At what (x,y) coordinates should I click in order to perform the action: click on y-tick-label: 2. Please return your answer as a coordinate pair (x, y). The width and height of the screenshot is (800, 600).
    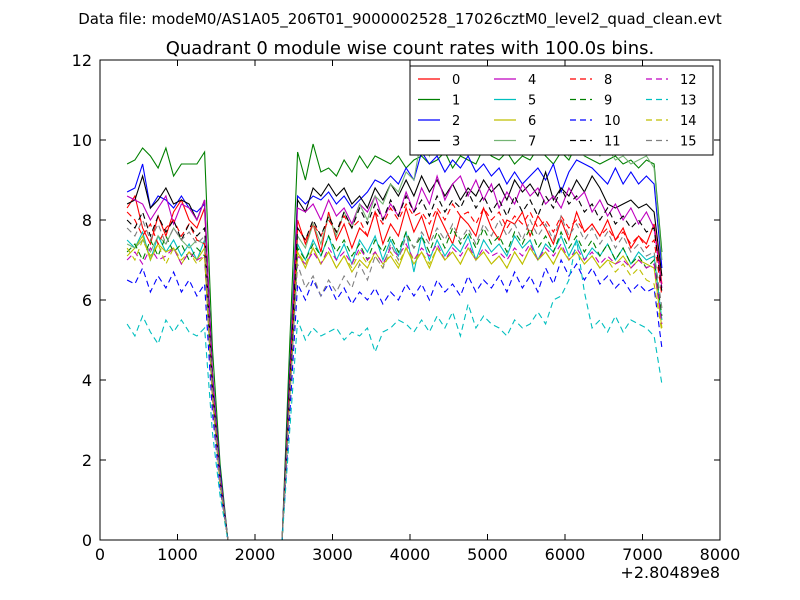
    Looking at the image, I should click on (87, 460).